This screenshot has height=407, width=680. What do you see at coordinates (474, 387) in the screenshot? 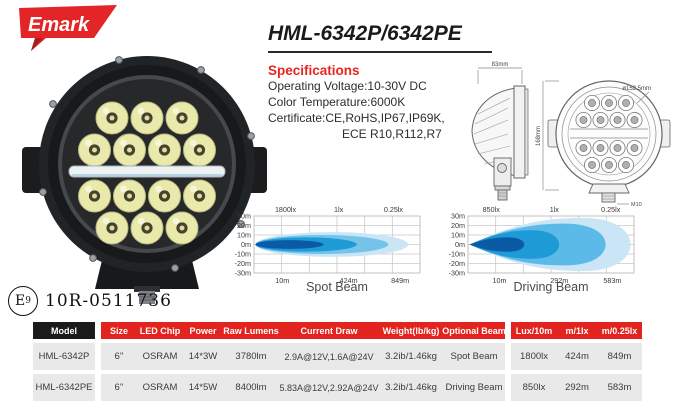
I see `cell-optional-beam: Driving Beam` at bounding box center [474, 387].